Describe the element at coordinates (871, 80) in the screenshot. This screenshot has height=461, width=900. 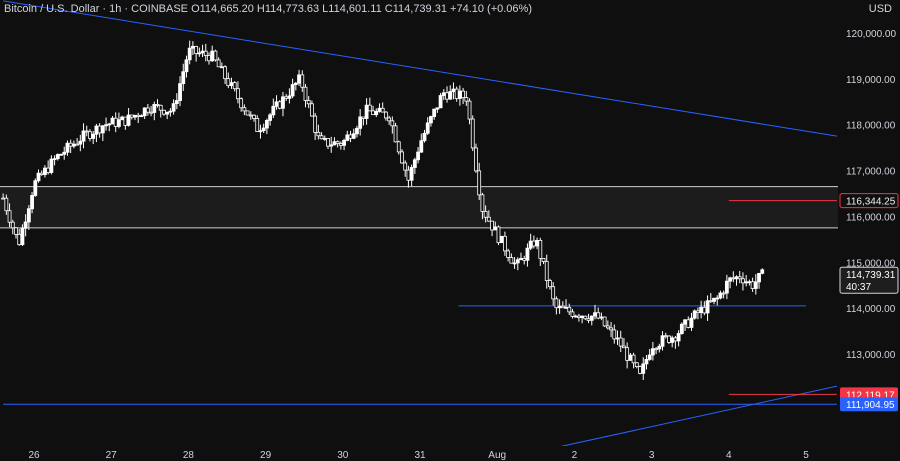
I see `y-tick-label: 119,000.00` at that location.